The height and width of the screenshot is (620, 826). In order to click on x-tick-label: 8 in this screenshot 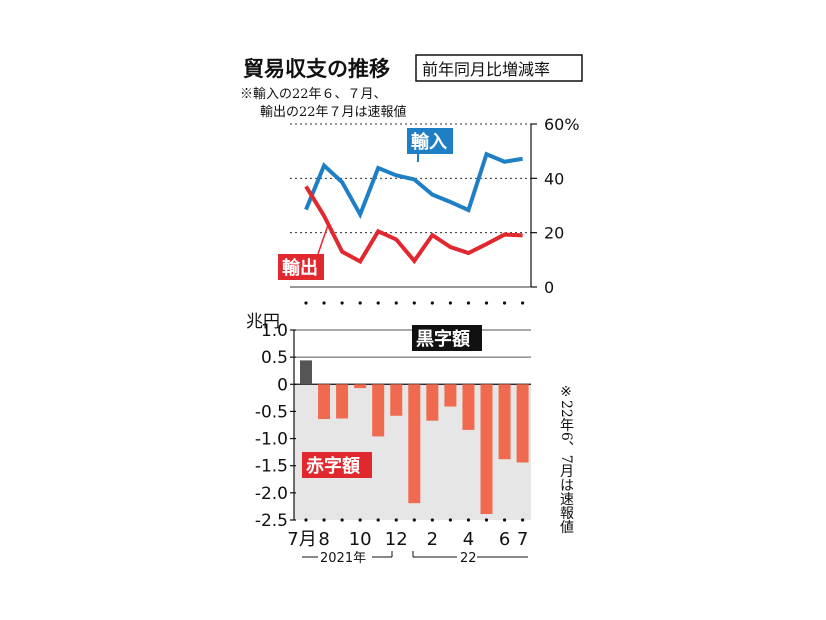, I will do `click(323, 539)`.